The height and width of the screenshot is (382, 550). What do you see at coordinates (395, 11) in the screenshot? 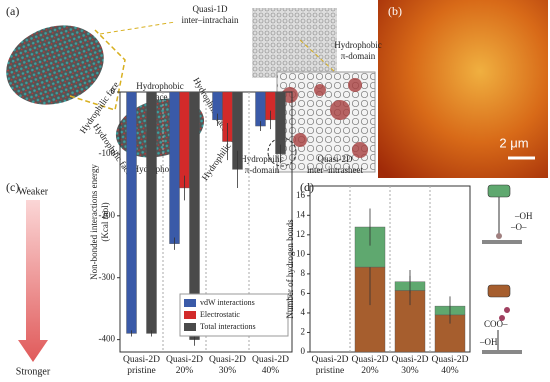
I see `panel-label: (b)` at bounding box center [395, 11].